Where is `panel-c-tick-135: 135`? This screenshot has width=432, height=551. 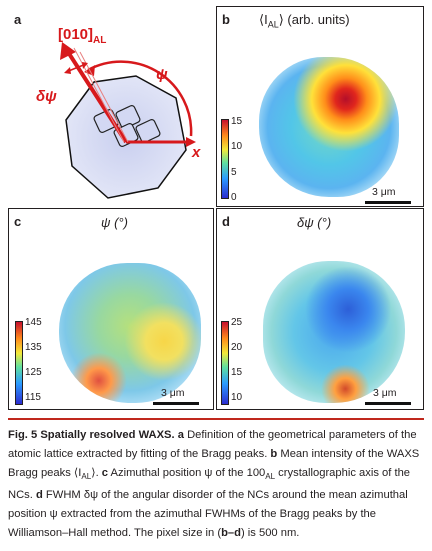
panel-c-tick-135: 135 is located at coordinates (33, 347).